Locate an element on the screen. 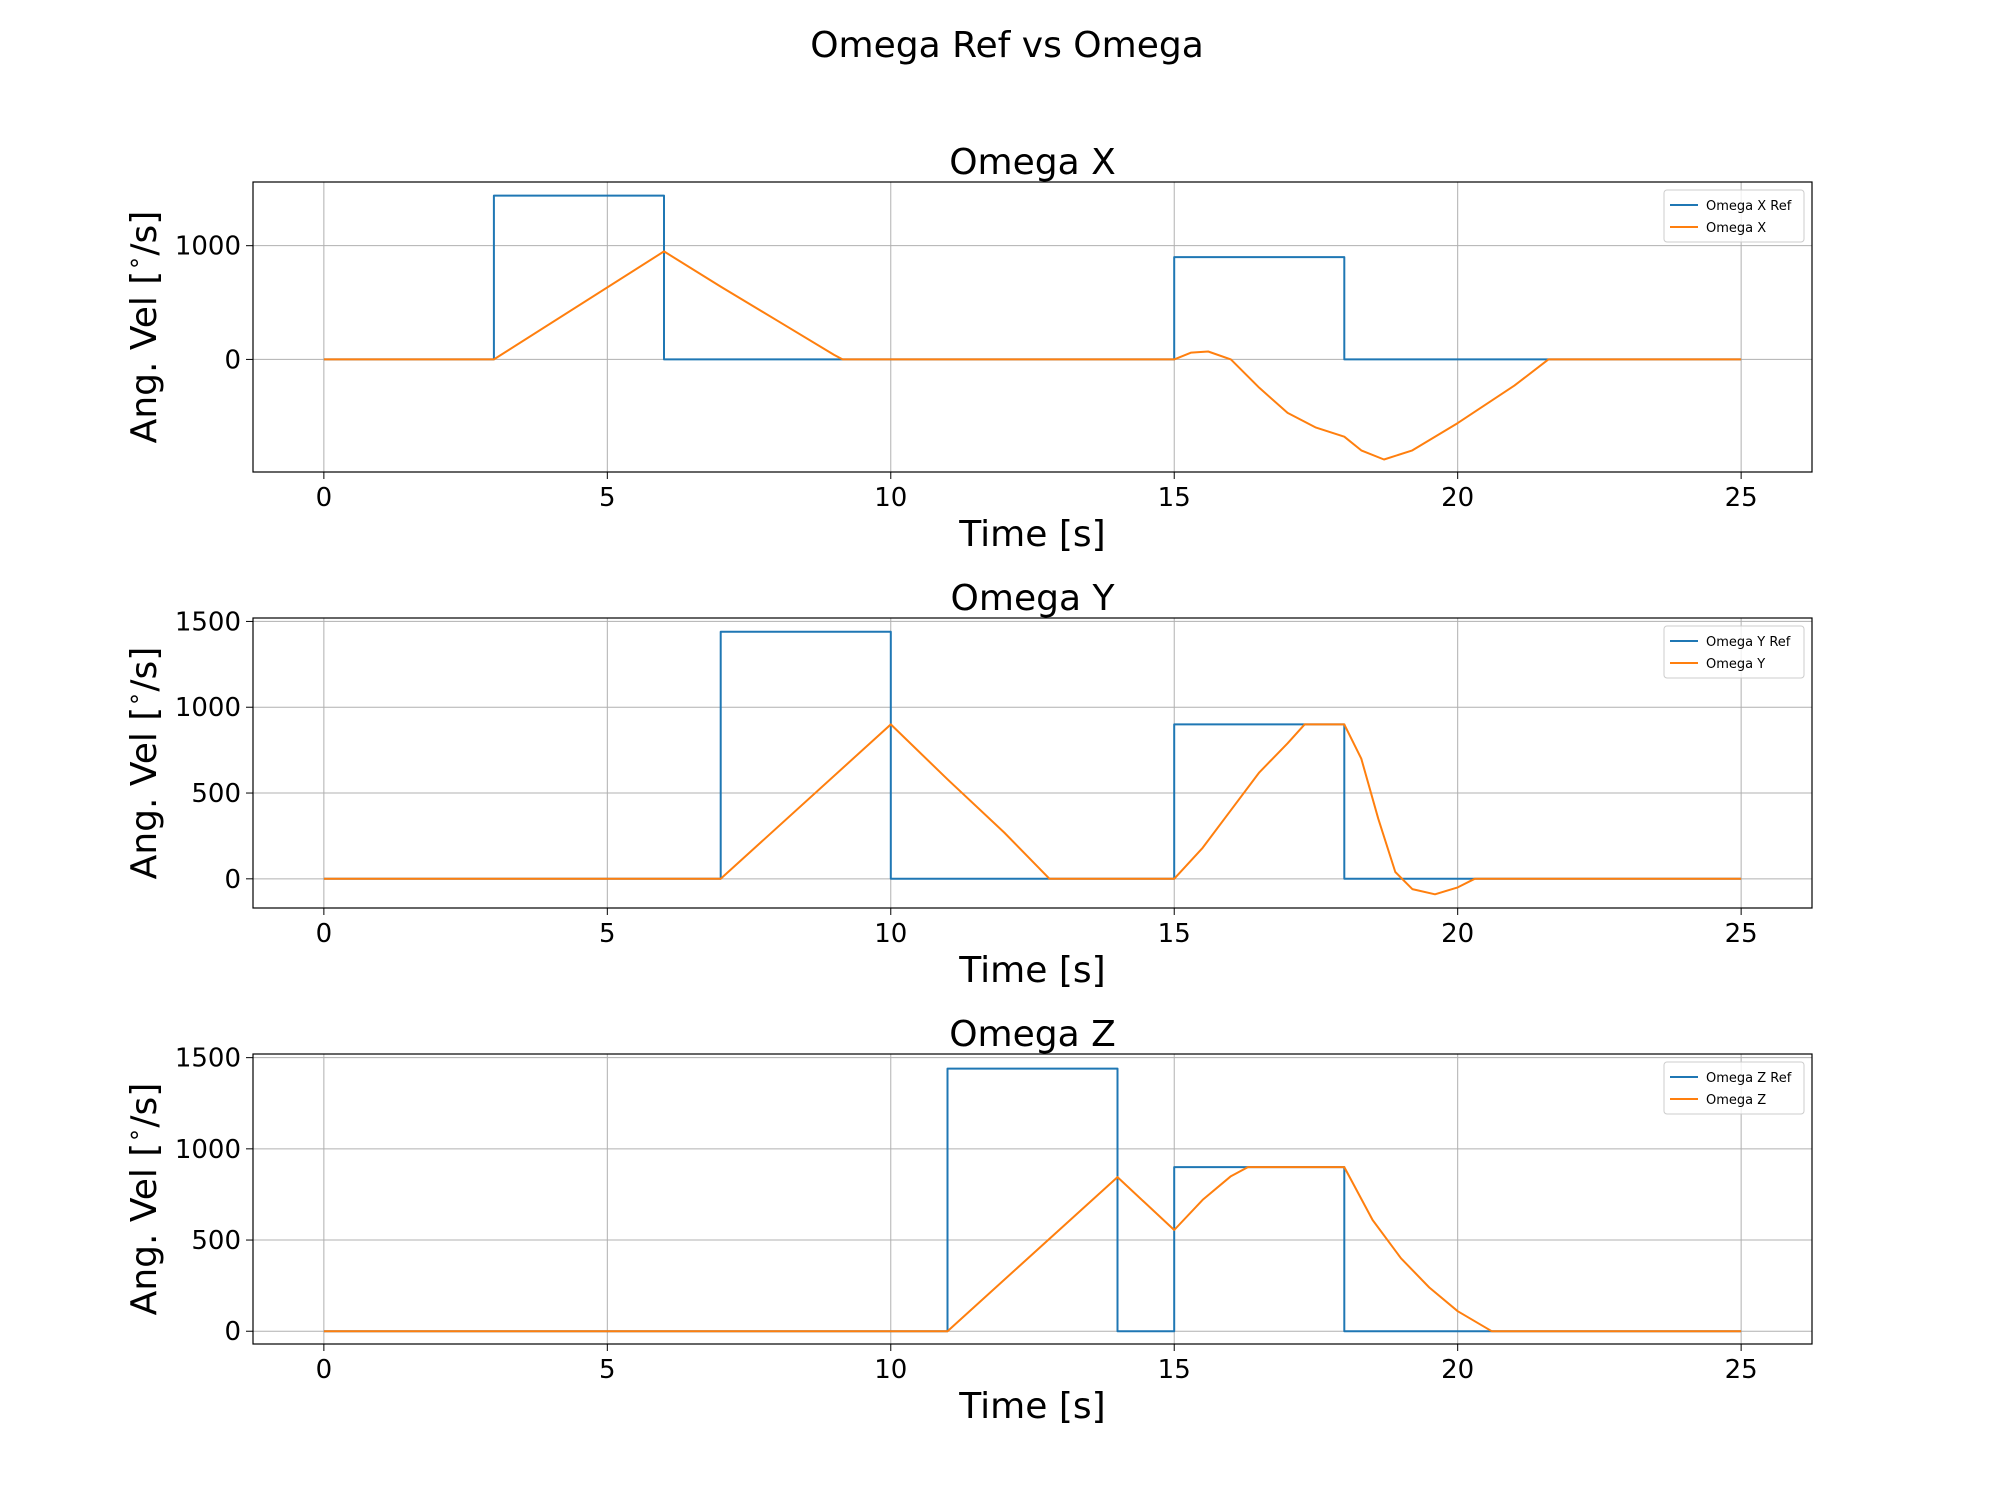  legend-entry: Omega X is located at coordinates (1736, 228).